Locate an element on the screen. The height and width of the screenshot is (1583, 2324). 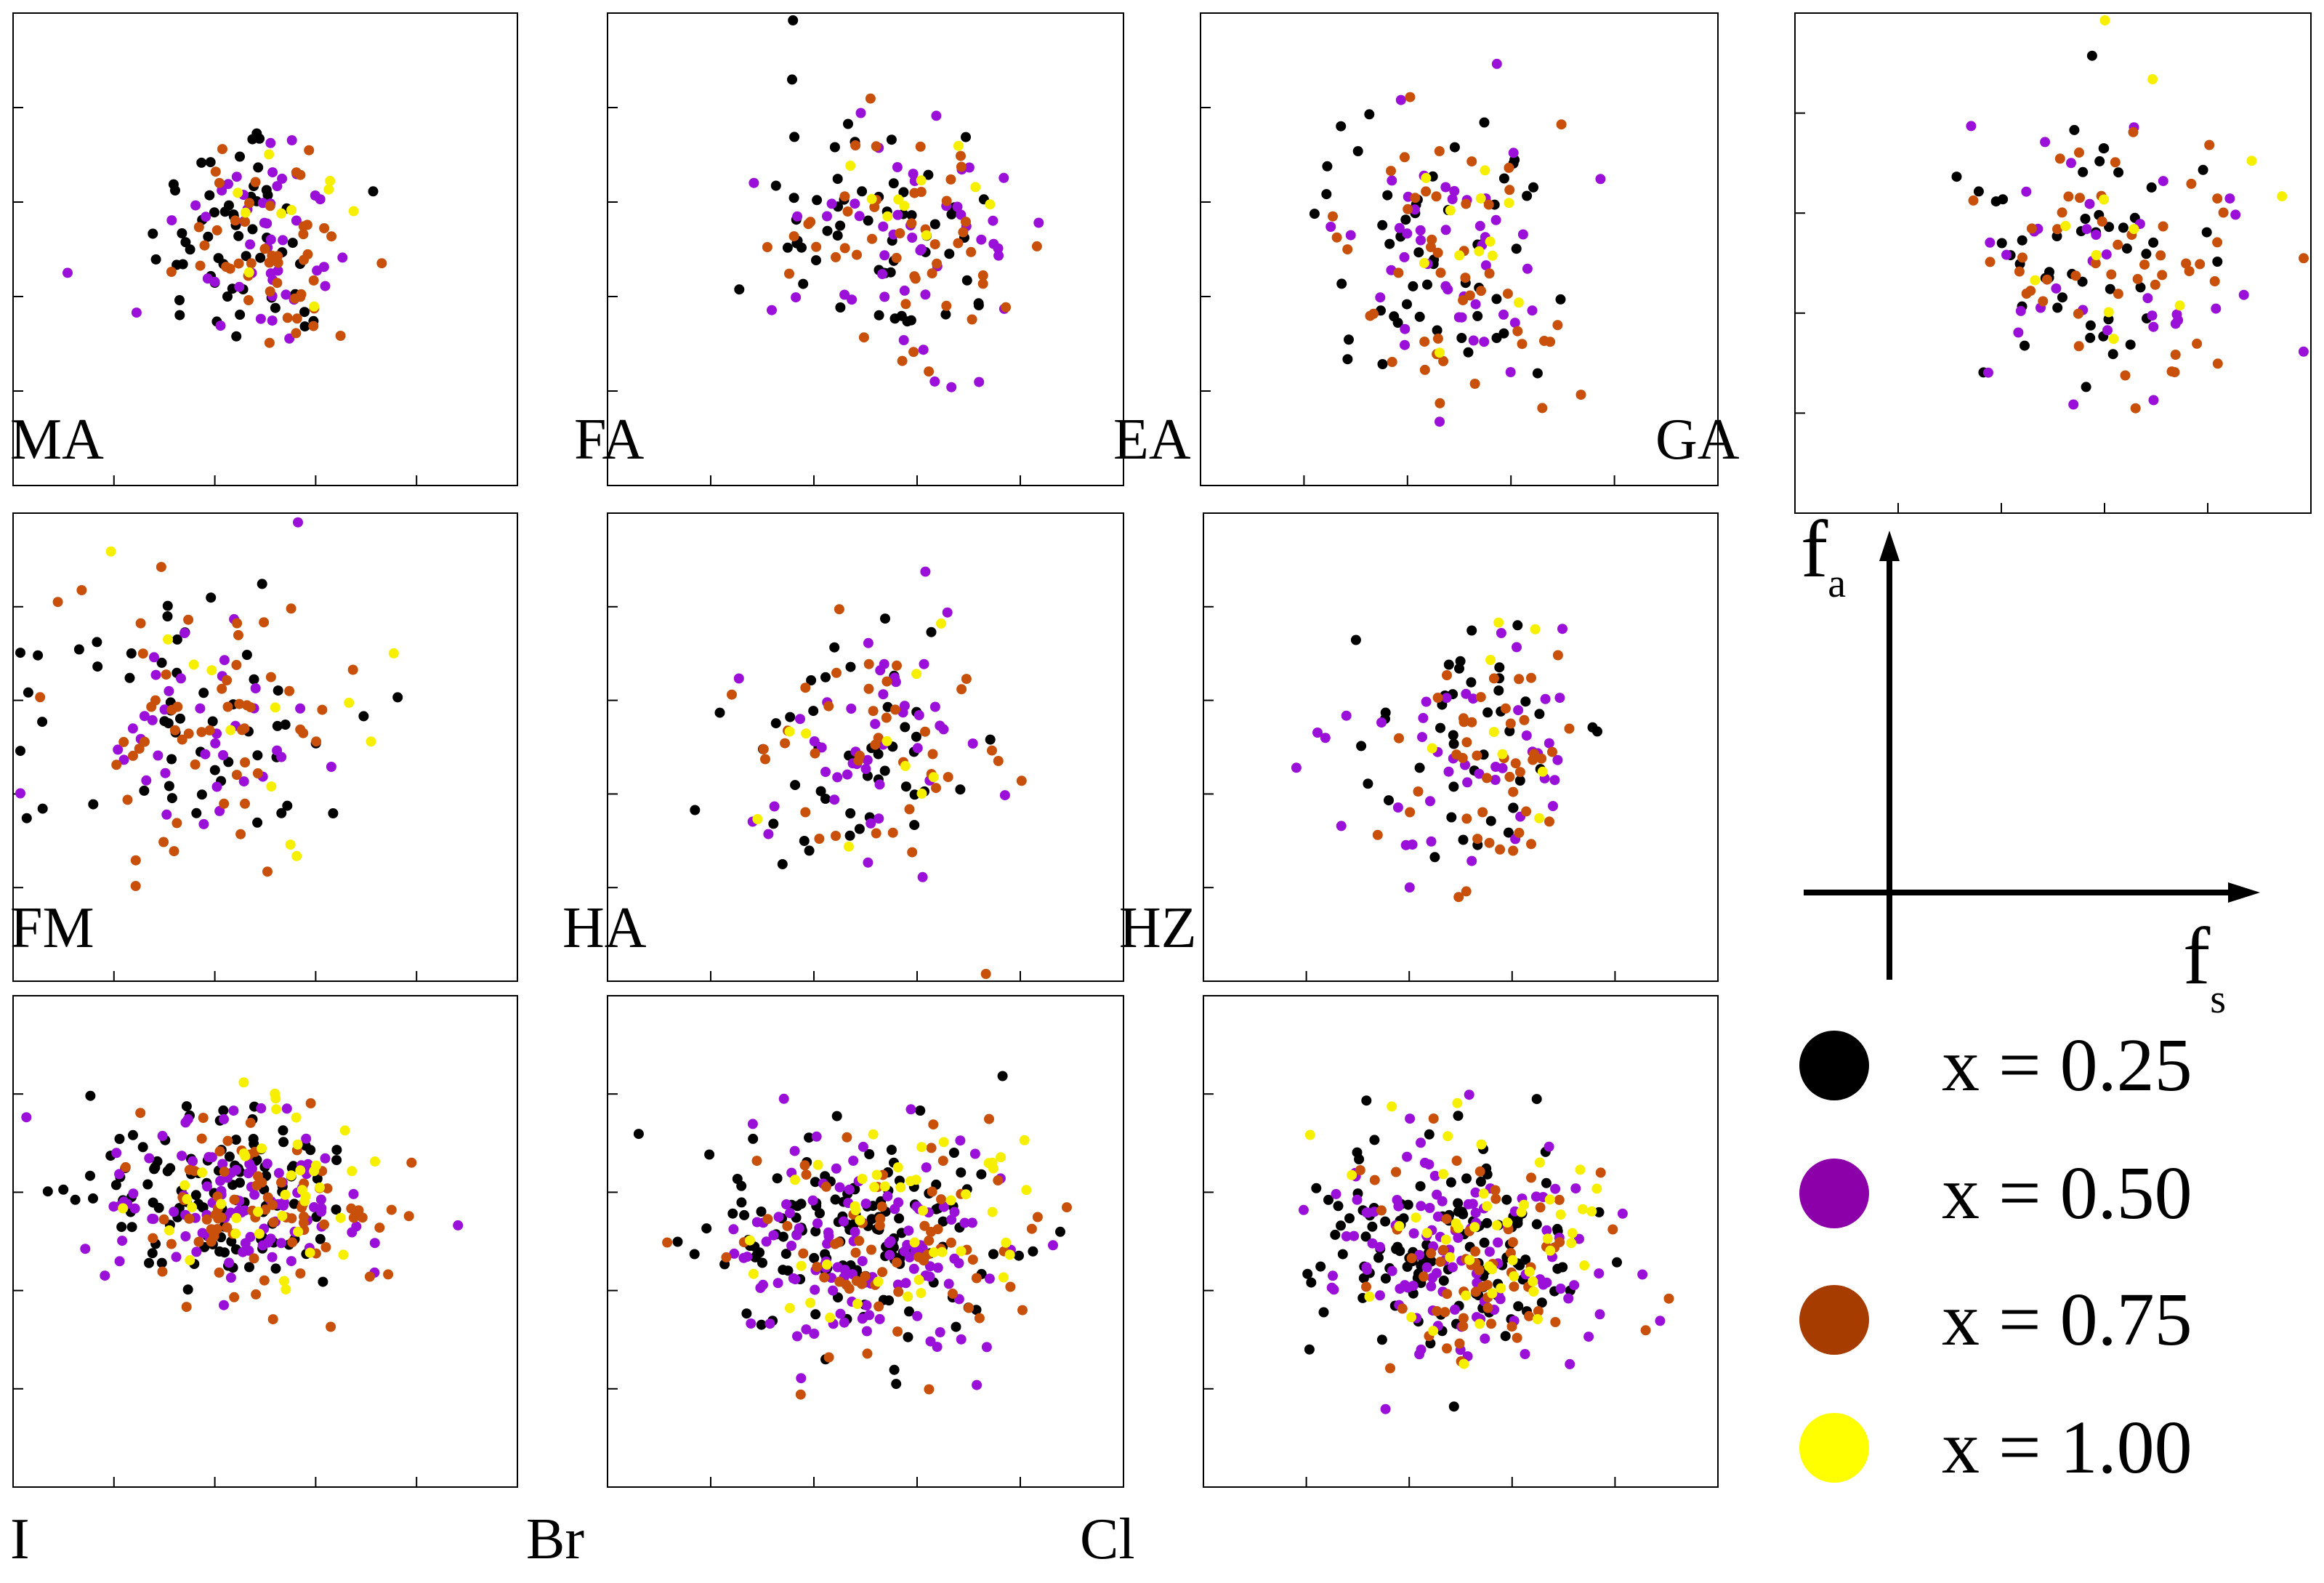
point-ha-x025 is located at coordinates (795, 785).